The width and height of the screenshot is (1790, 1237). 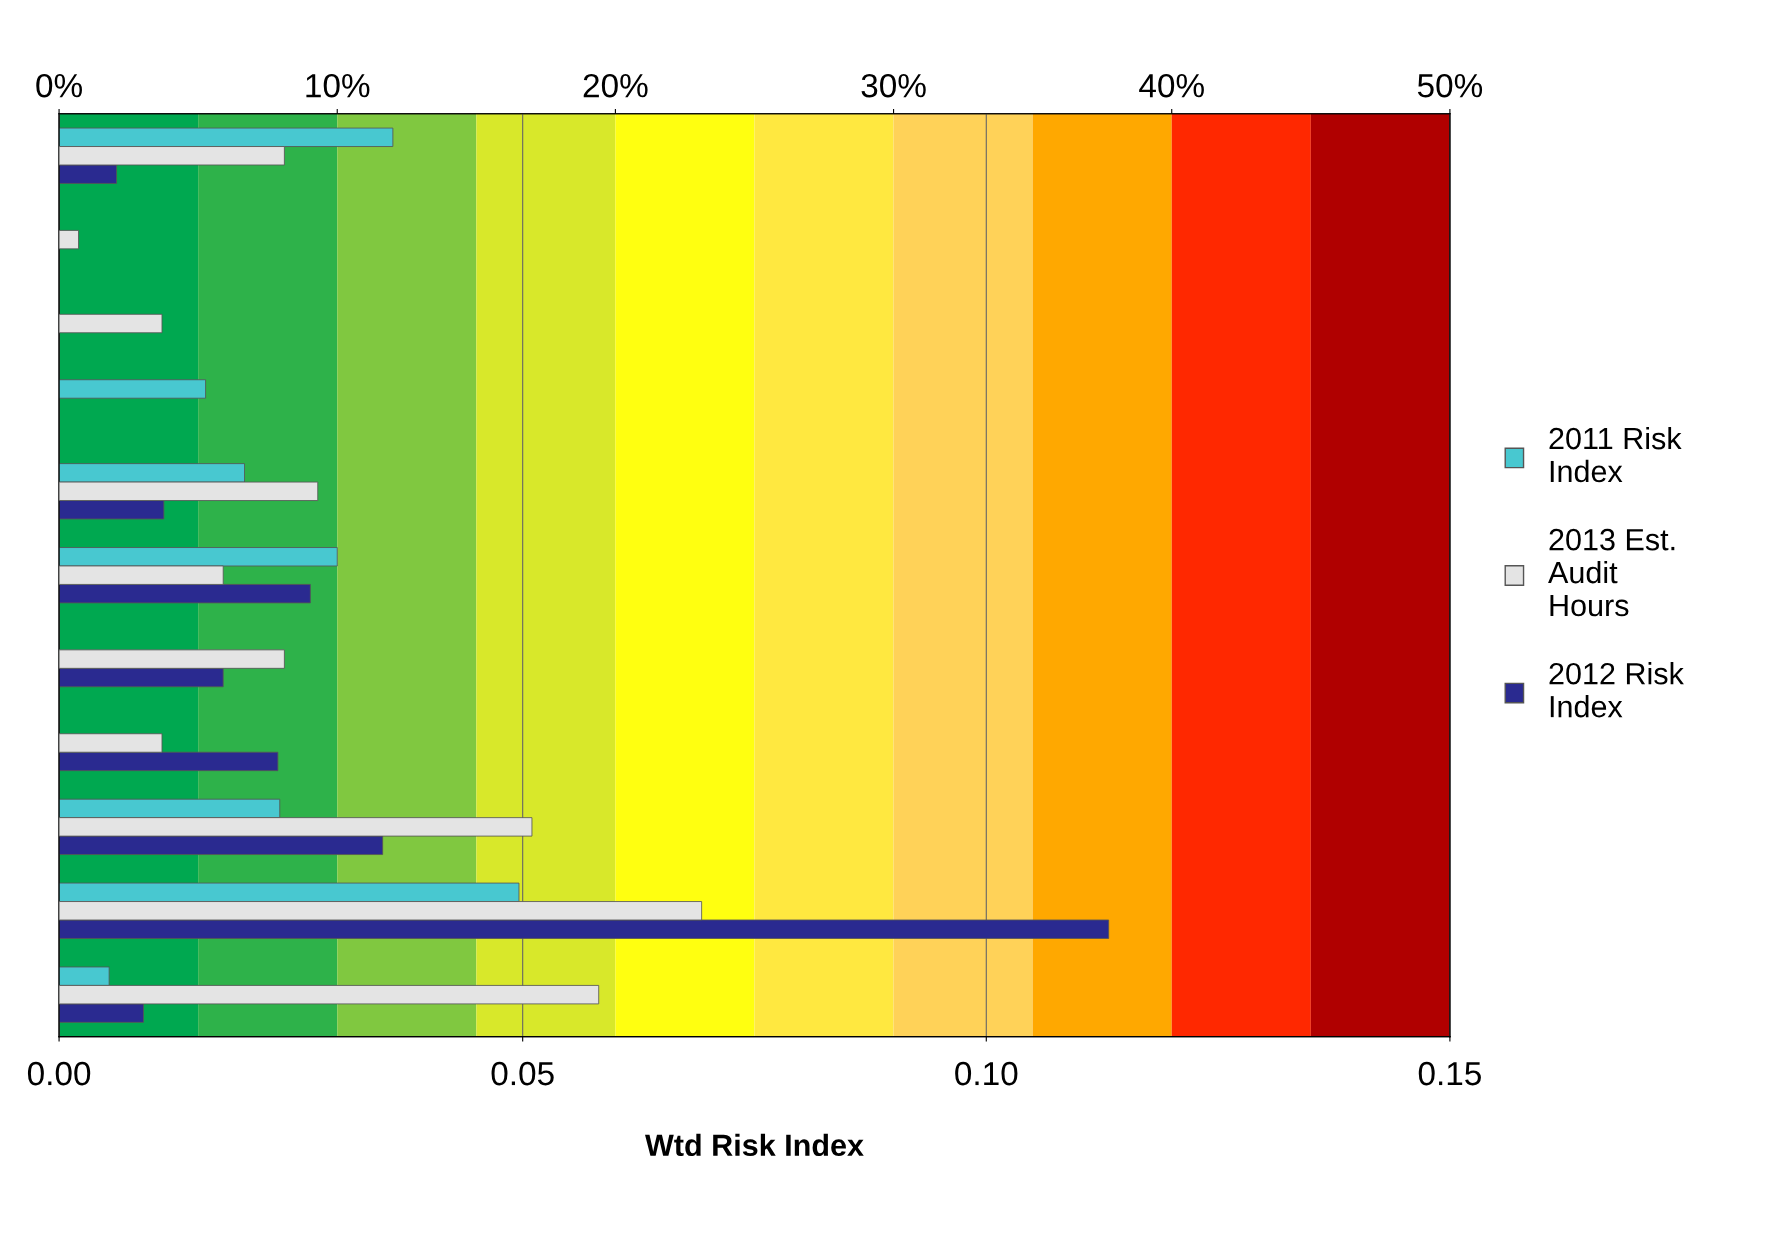 I want to click on x2-tick-label: 10%, so click(x=338, y=85).